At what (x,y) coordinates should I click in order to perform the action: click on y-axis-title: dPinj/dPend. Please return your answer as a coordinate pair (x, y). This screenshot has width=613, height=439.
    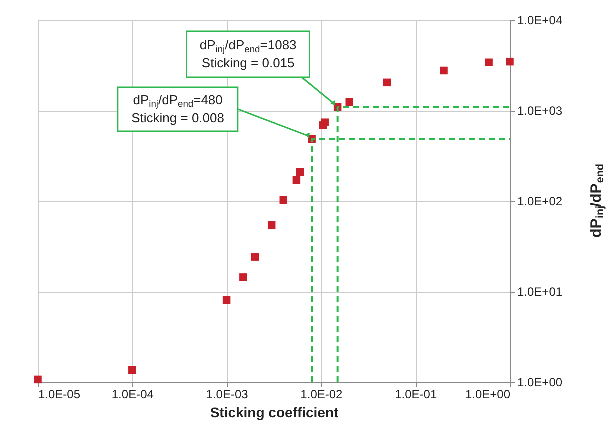
    Looking at the image, I should click on (597, 201).